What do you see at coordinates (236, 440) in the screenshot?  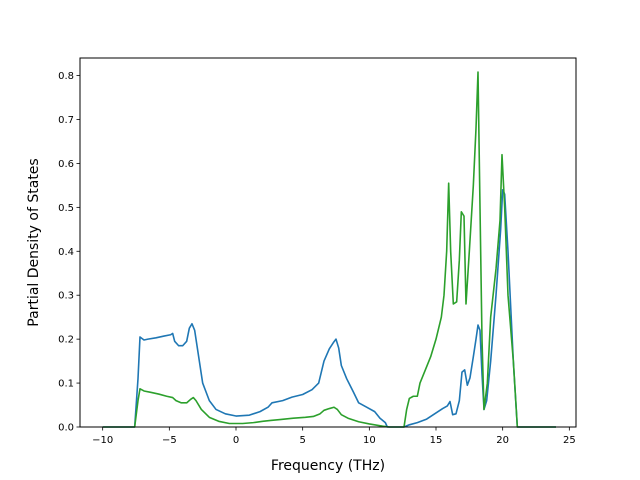 I see `x-tick-label: 0` at bounding box center [236, 440].